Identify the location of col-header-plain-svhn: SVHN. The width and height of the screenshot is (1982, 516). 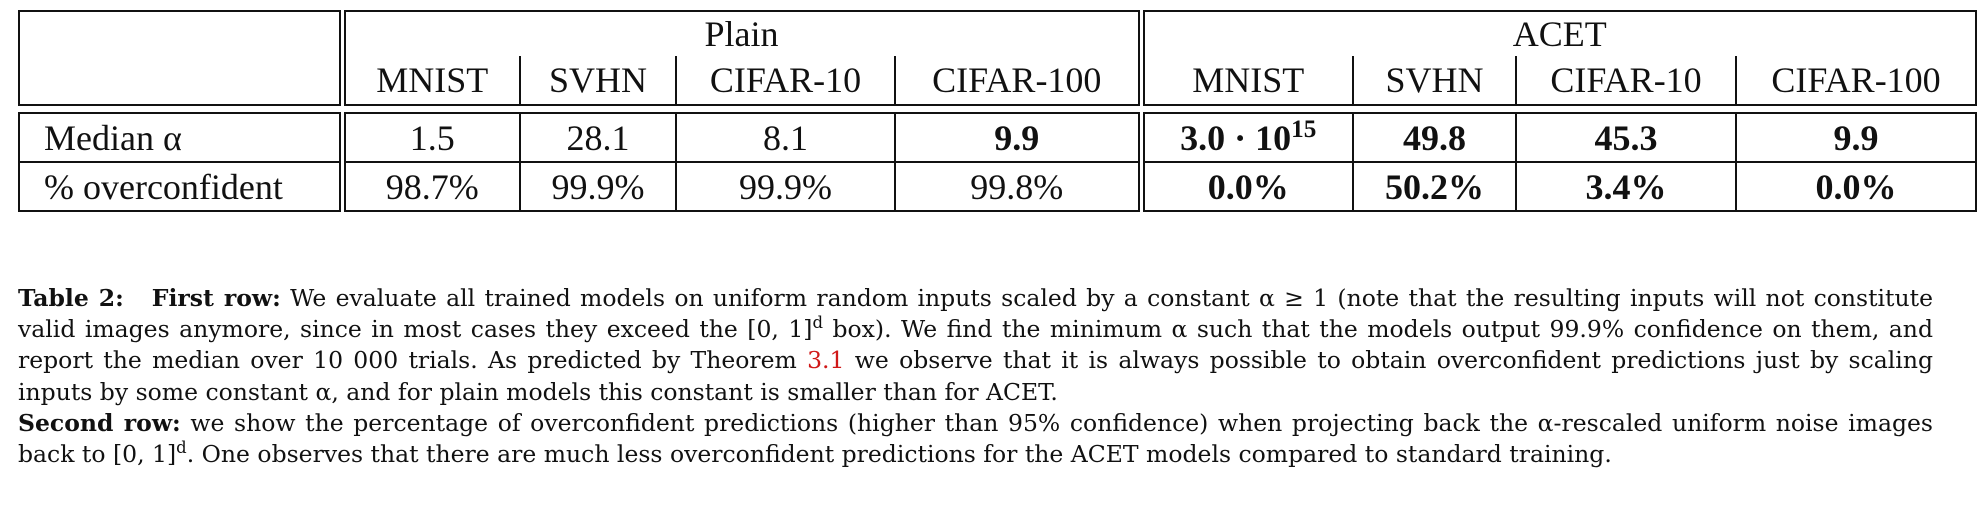
(598, 81).